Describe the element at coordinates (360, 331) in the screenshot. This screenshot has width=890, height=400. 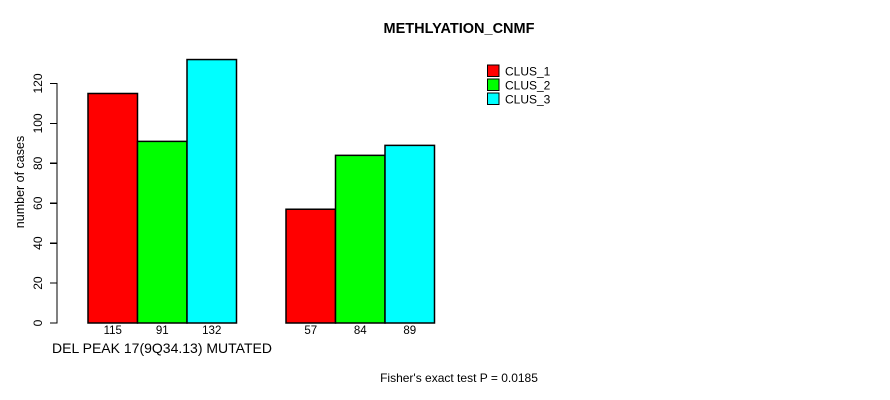
I see `bar-value-label: 84` at that location.